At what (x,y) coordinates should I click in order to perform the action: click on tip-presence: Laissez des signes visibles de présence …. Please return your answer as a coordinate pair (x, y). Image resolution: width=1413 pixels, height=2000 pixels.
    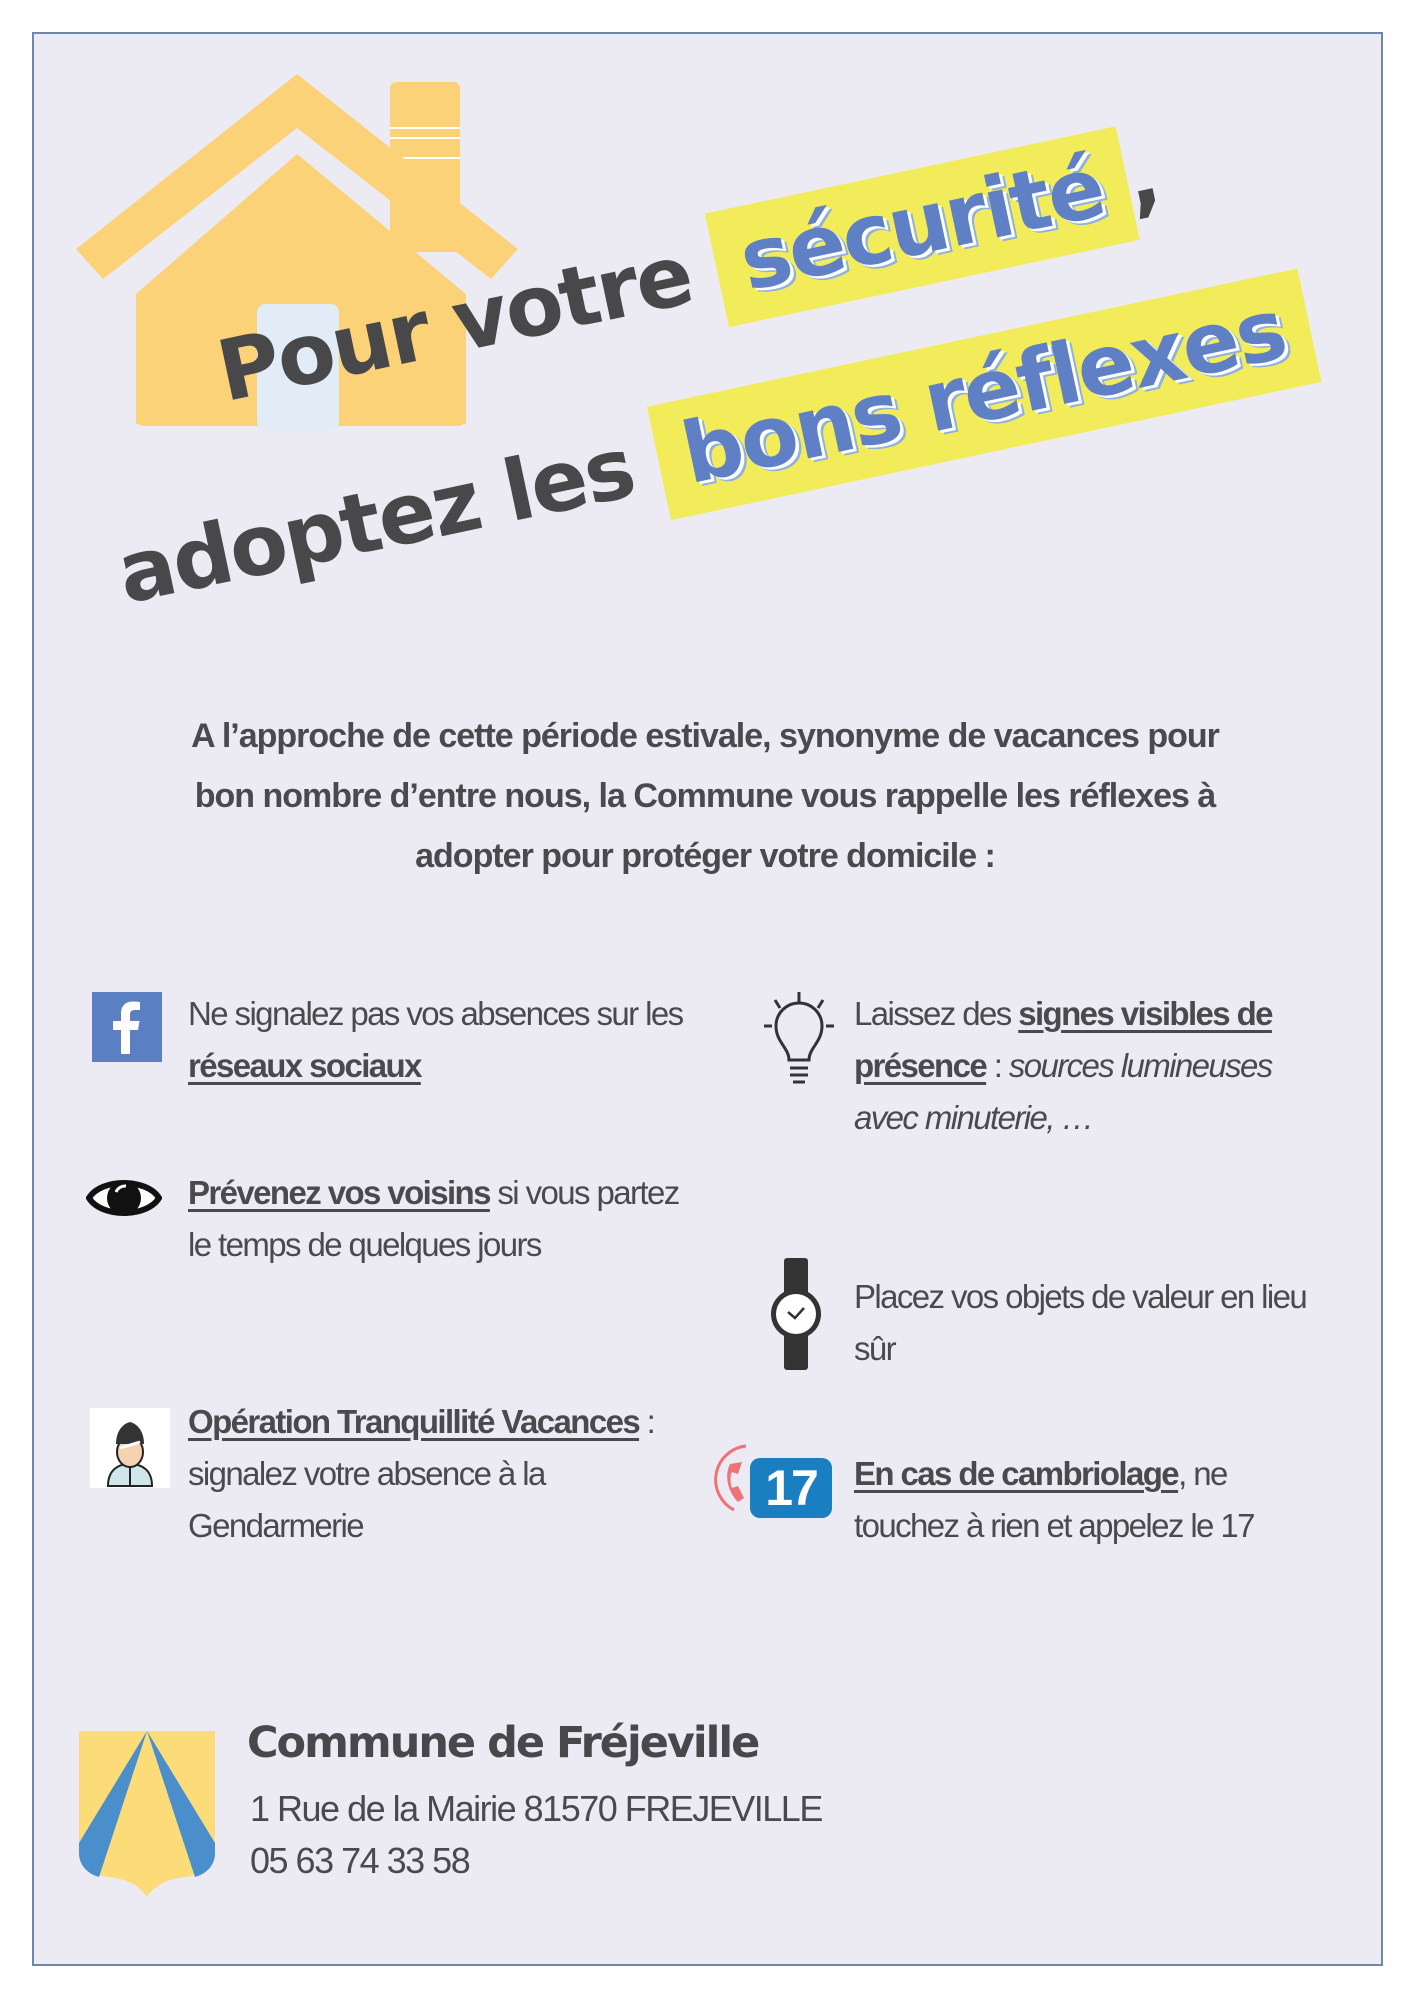
    Looking at the image, I should click on (1089, 1066).